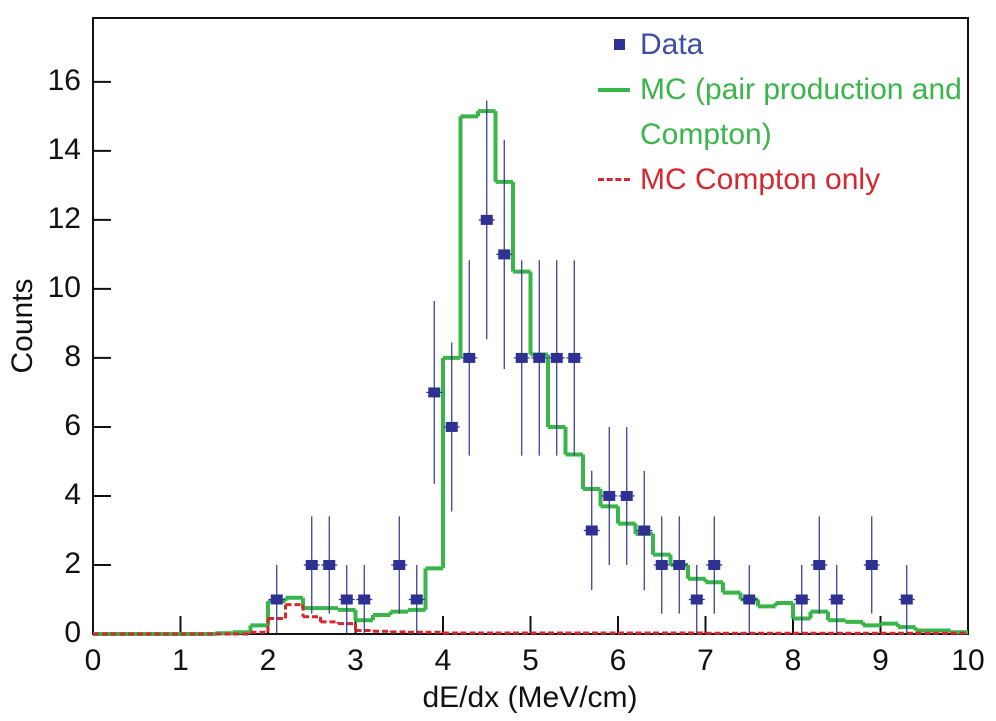  I want to click on legend-item: MC Compton only, so click(780, 179).